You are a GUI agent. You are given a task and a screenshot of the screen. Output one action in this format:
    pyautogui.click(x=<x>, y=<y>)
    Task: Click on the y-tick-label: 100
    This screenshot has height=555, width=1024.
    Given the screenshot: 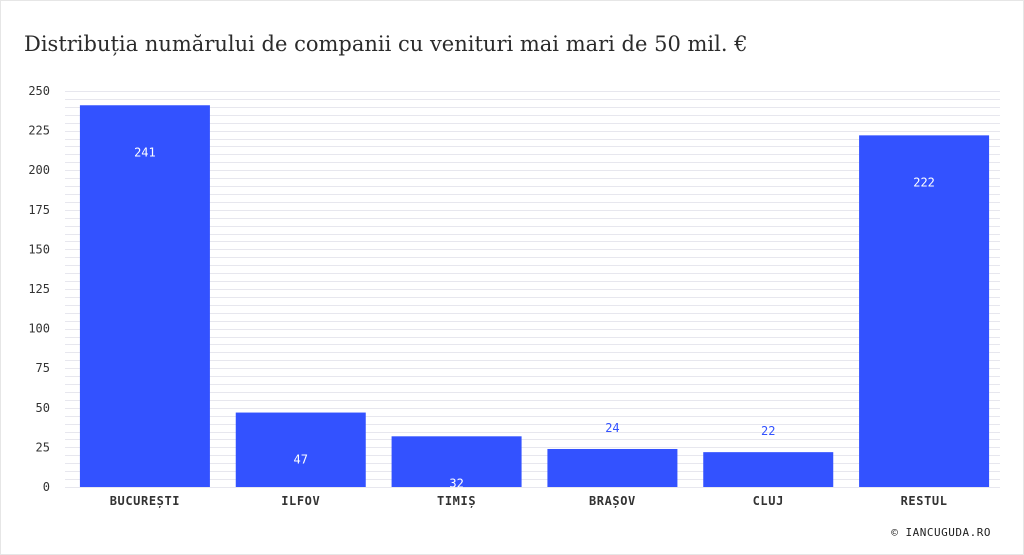 What is the action you would take?
    pyautogui.click(x=39, y=329)
    